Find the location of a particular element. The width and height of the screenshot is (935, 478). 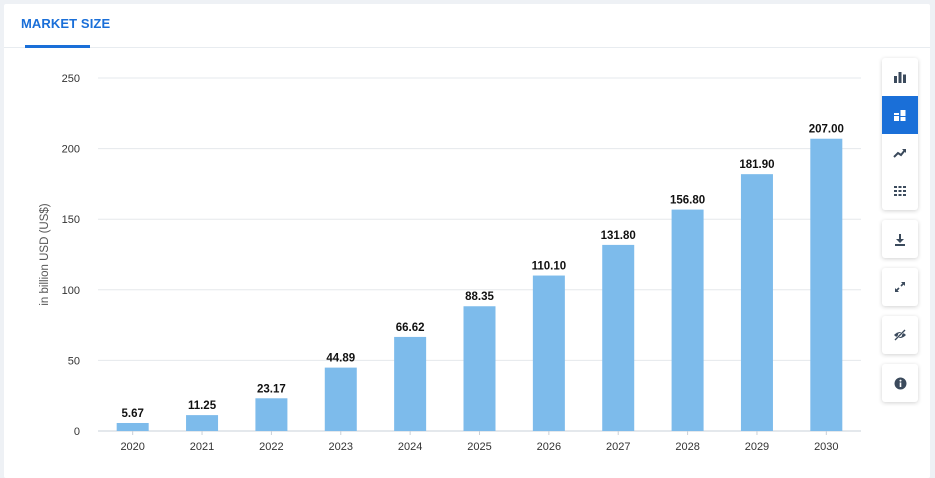

download-button is located at coordinates (900, 239).